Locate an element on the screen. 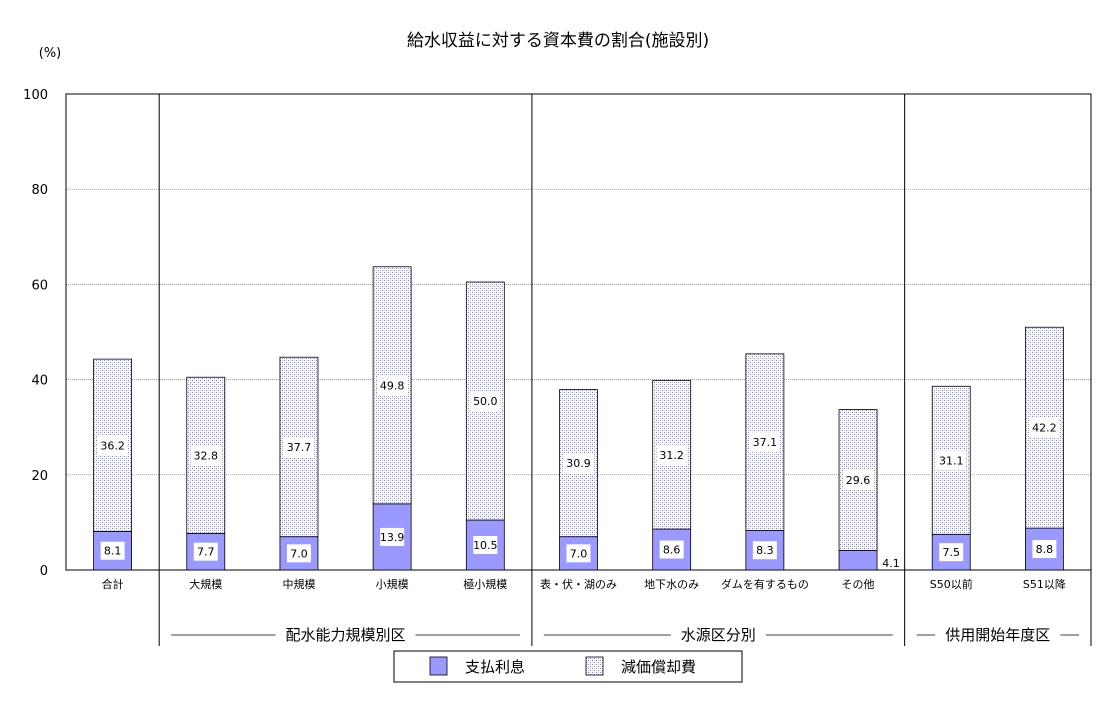 The width and height of the screenshot is (1117, 703). value-label-depreciation: 37.7 is located at coordinates (299, 447).